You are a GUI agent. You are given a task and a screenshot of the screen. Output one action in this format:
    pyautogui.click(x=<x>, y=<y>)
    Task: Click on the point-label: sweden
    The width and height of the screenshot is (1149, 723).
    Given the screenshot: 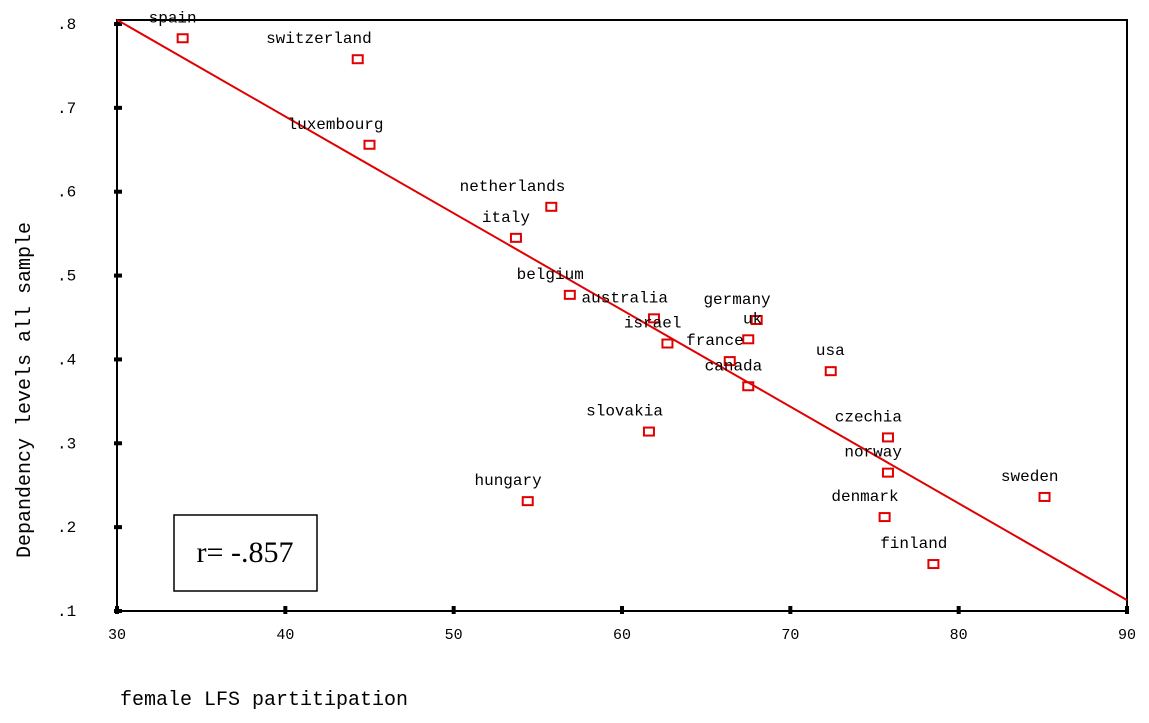 What is the action you would take?
    pyautogui.click(x=1030, y=477)
    